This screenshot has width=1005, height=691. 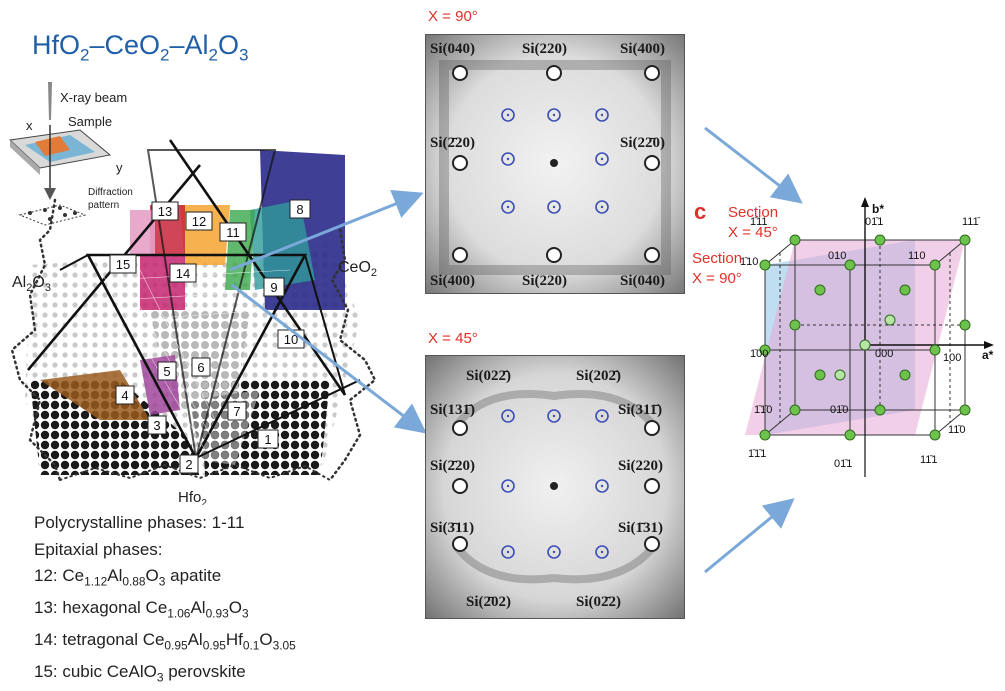 What do you see at coordinates (717, 278) in the screenshot?
I see `section-90-angle: X = 90°` at bounding box center [717, 278].